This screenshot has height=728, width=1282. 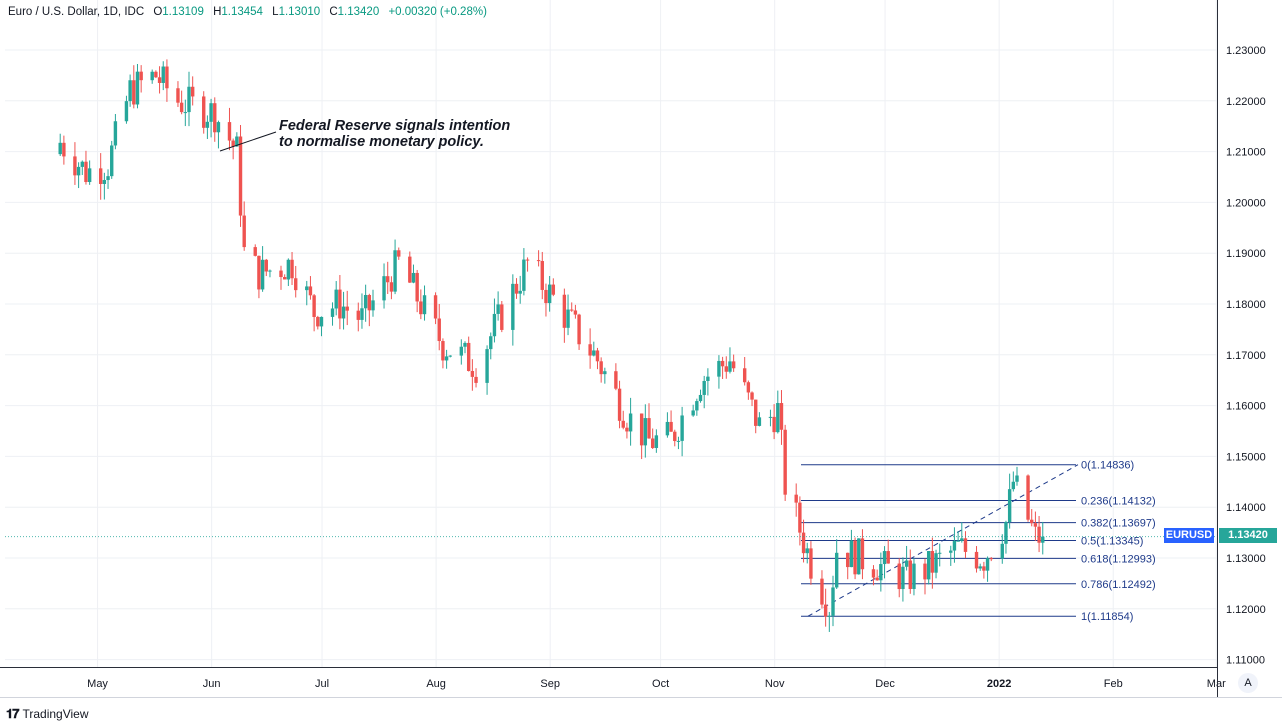 What do you see at coordinates (1248, 683) in the screenshot?
I see `auto-scale-button: A` at bounding box center [1248, 683].